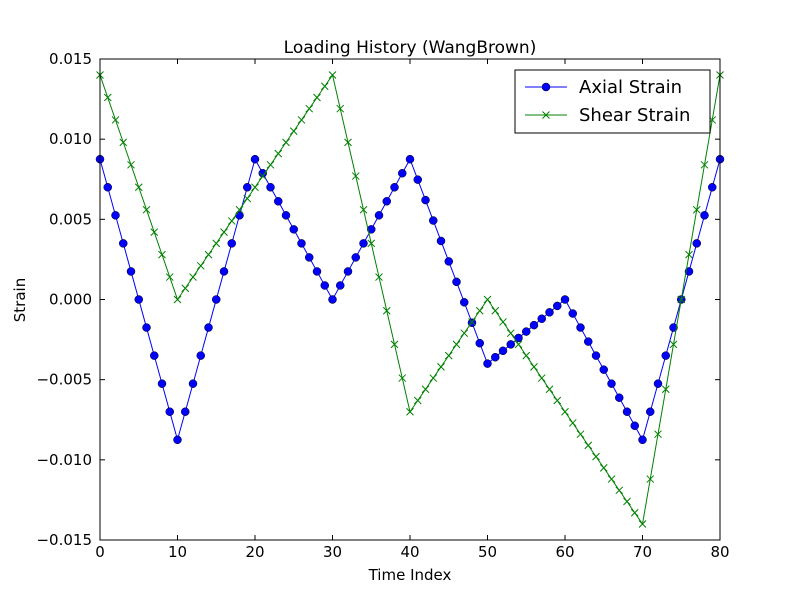 The height and width of the screenshot is (600, 800). I want to click on legend-box, so click(612, 101).